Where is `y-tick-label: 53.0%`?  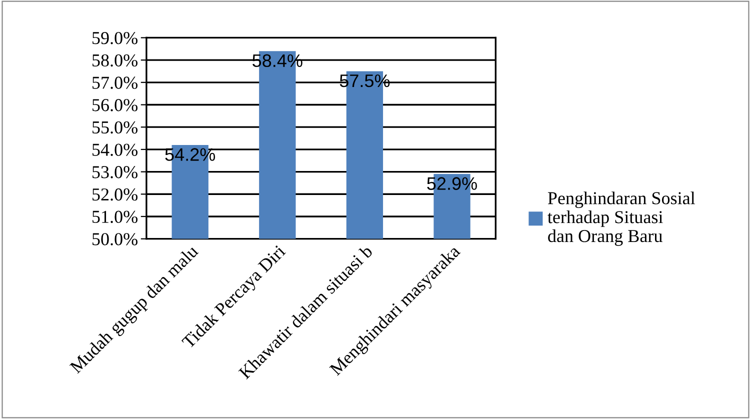 y-tick-label: 53.0% is located at coordinates (115, 172).